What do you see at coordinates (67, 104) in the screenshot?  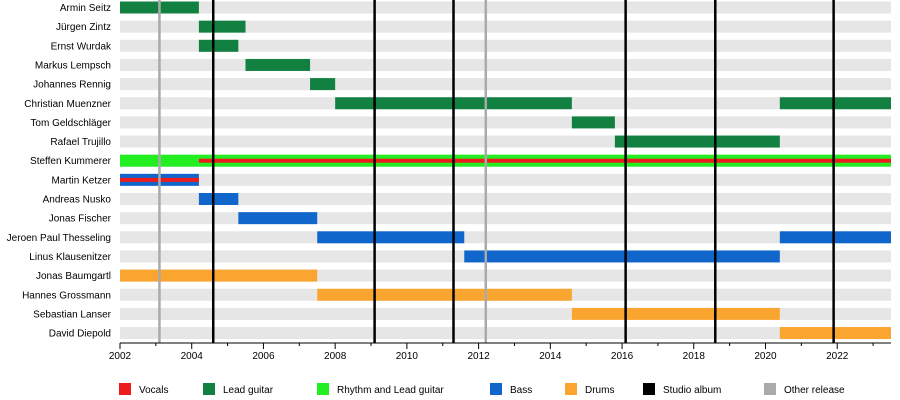 I see `member-name-christian-muenzner: Christian Muenzner` at bounding box center [67, 104].